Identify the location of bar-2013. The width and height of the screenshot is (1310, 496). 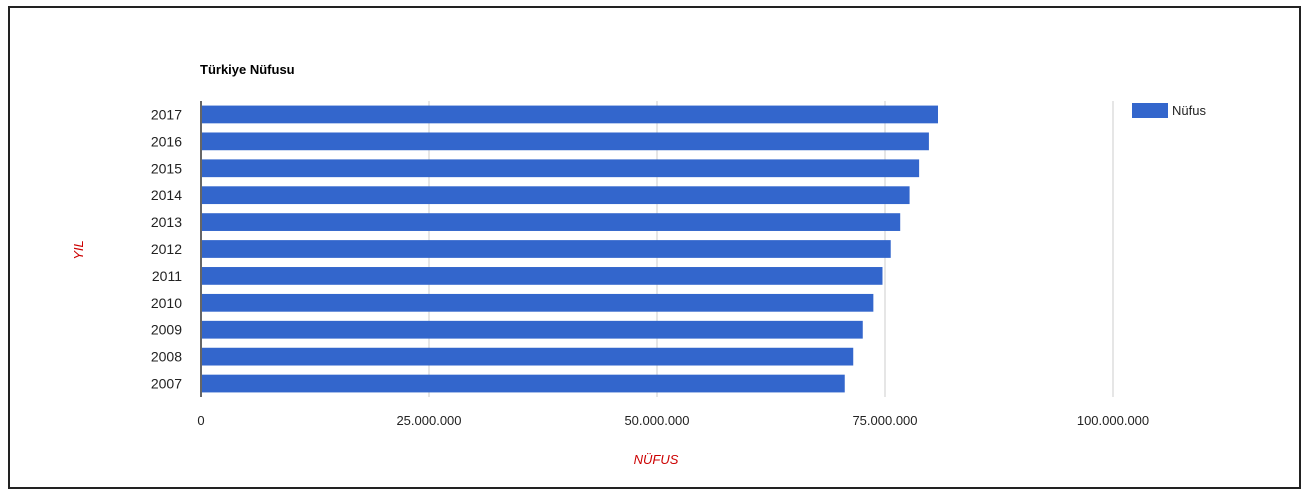
(551, 222).